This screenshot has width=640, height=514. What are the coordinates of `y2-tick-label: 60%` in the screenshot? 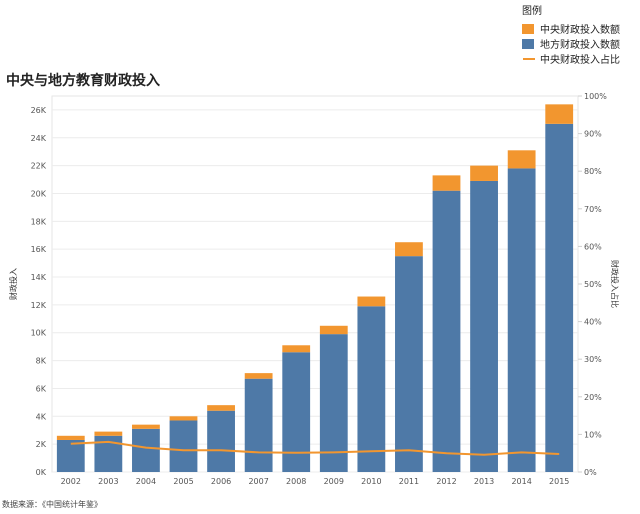 It's located at (593, 246).